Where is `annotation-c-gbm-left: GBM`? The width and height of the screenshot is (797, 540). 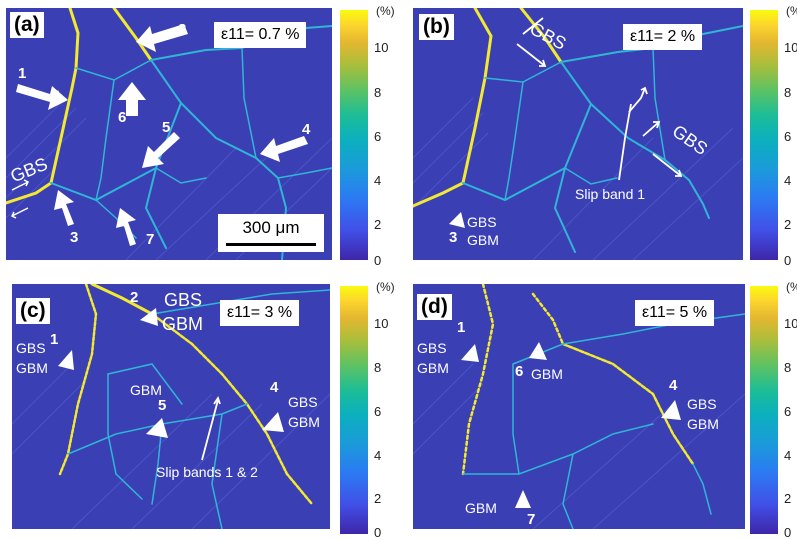 annotation-c-gbm-left: GBM is located at coordinates (32, 368).